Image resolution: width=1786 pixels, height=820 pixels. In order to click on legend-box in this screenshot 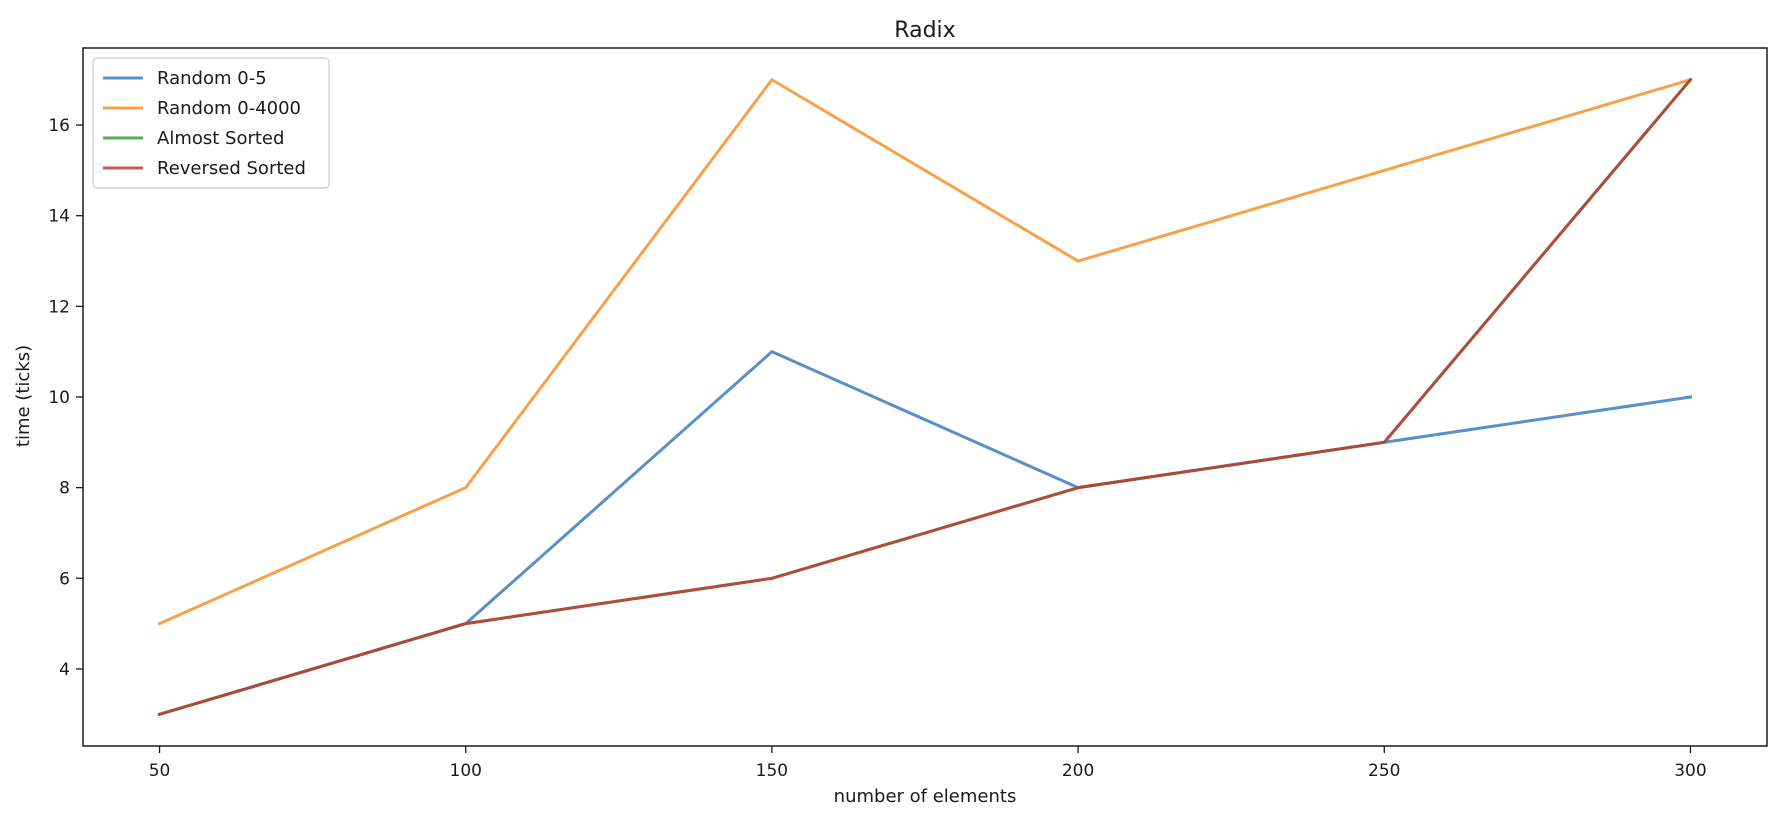, I will do `click(211, 123)`.